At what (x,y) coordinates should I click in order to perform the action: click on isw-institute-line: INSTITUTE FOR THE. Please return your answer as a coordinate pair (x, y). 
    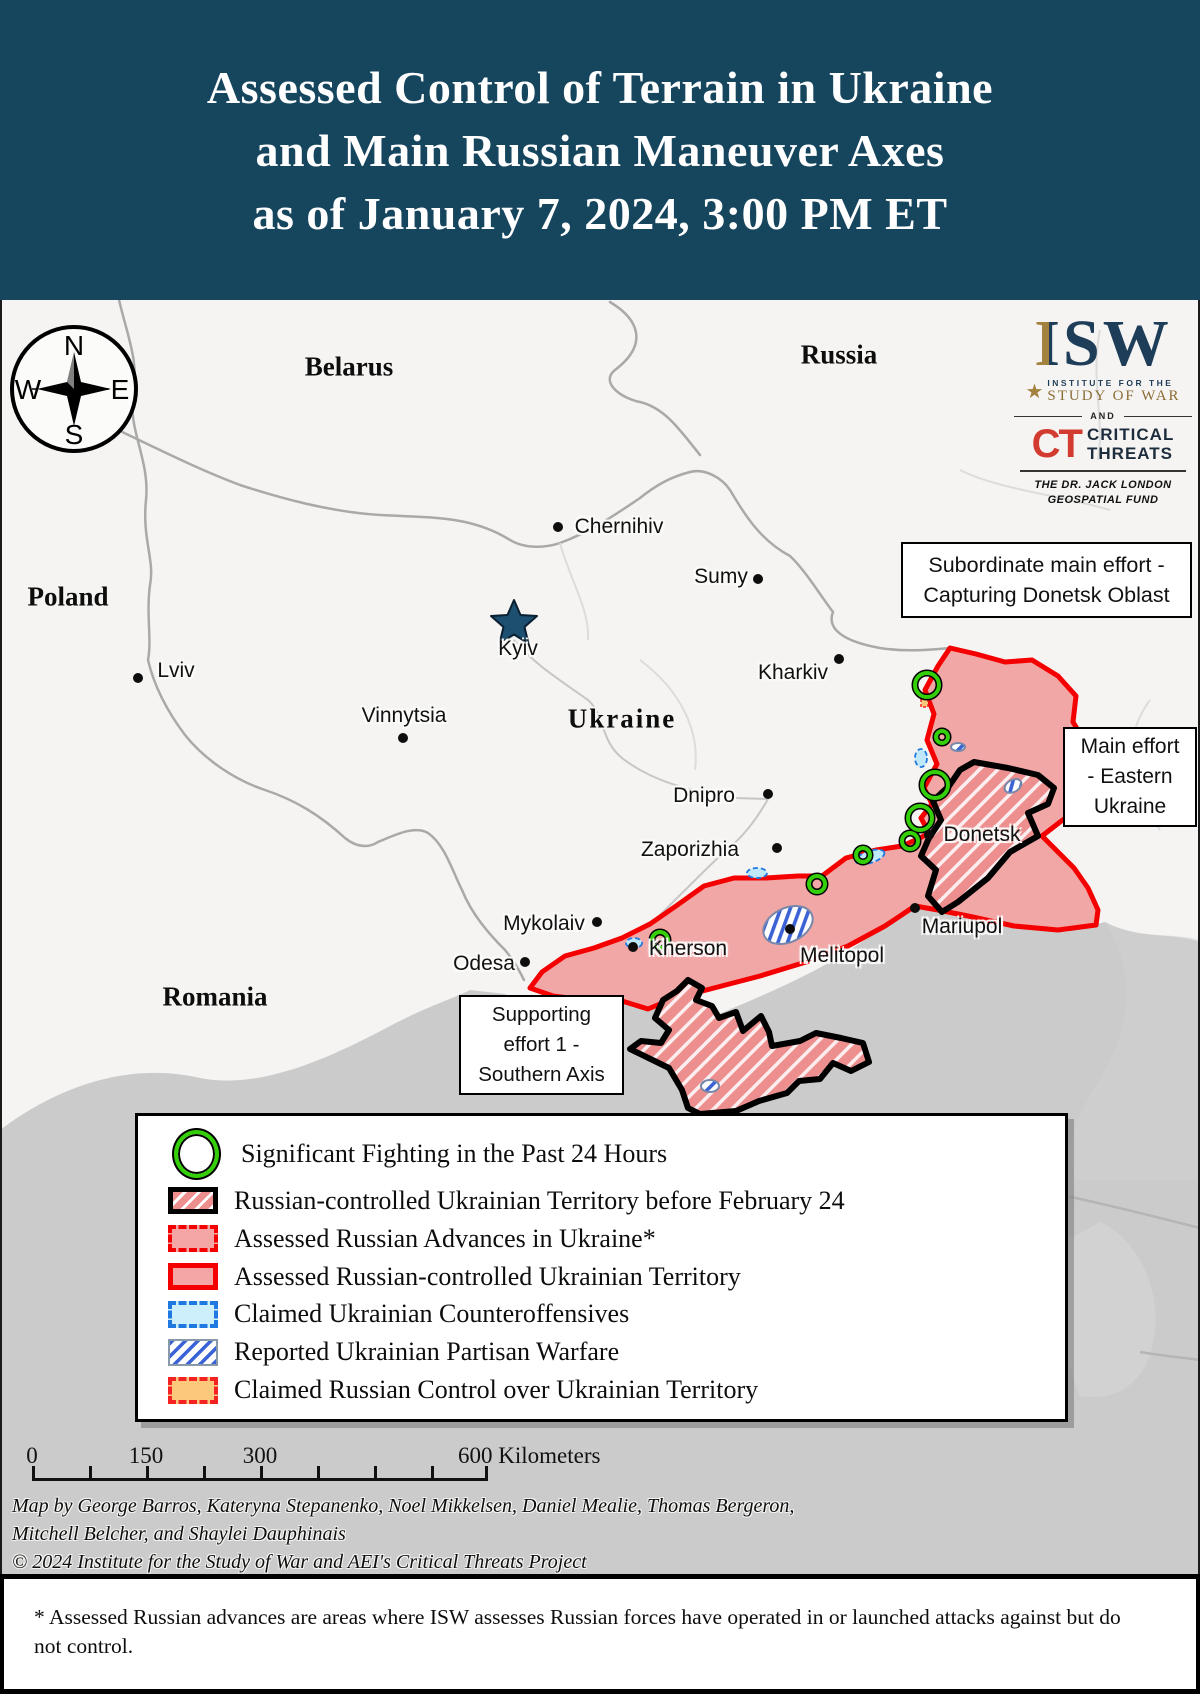
    Looking at the image, I should click on (1110, 383).